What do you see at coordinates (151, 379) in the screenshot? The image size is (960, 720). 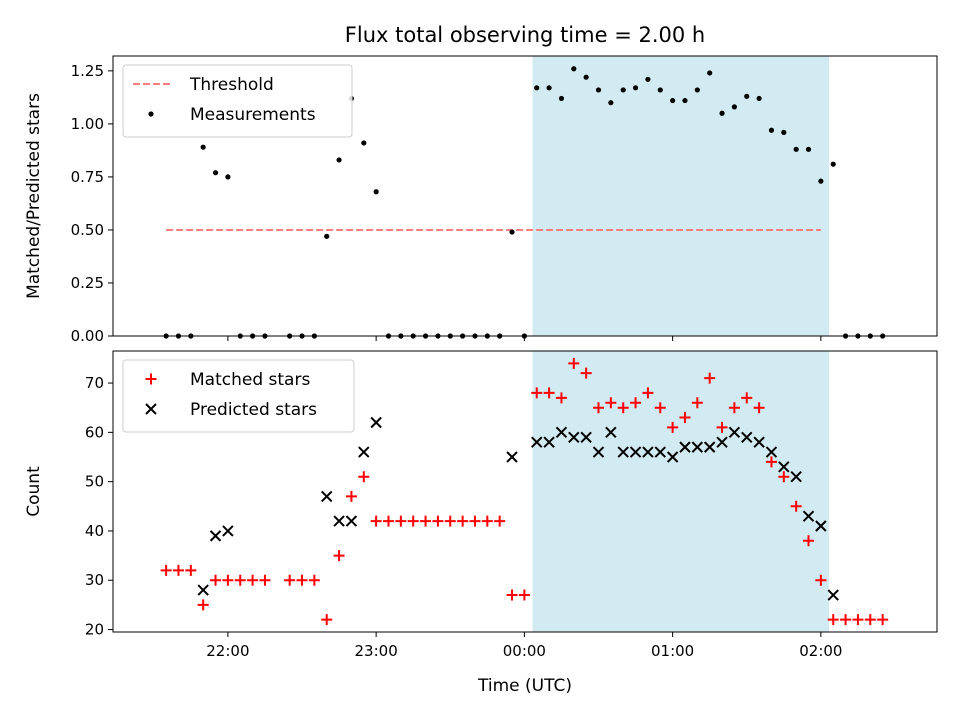 I see `legend-plus-swatch` at bounding box center [151, 379].